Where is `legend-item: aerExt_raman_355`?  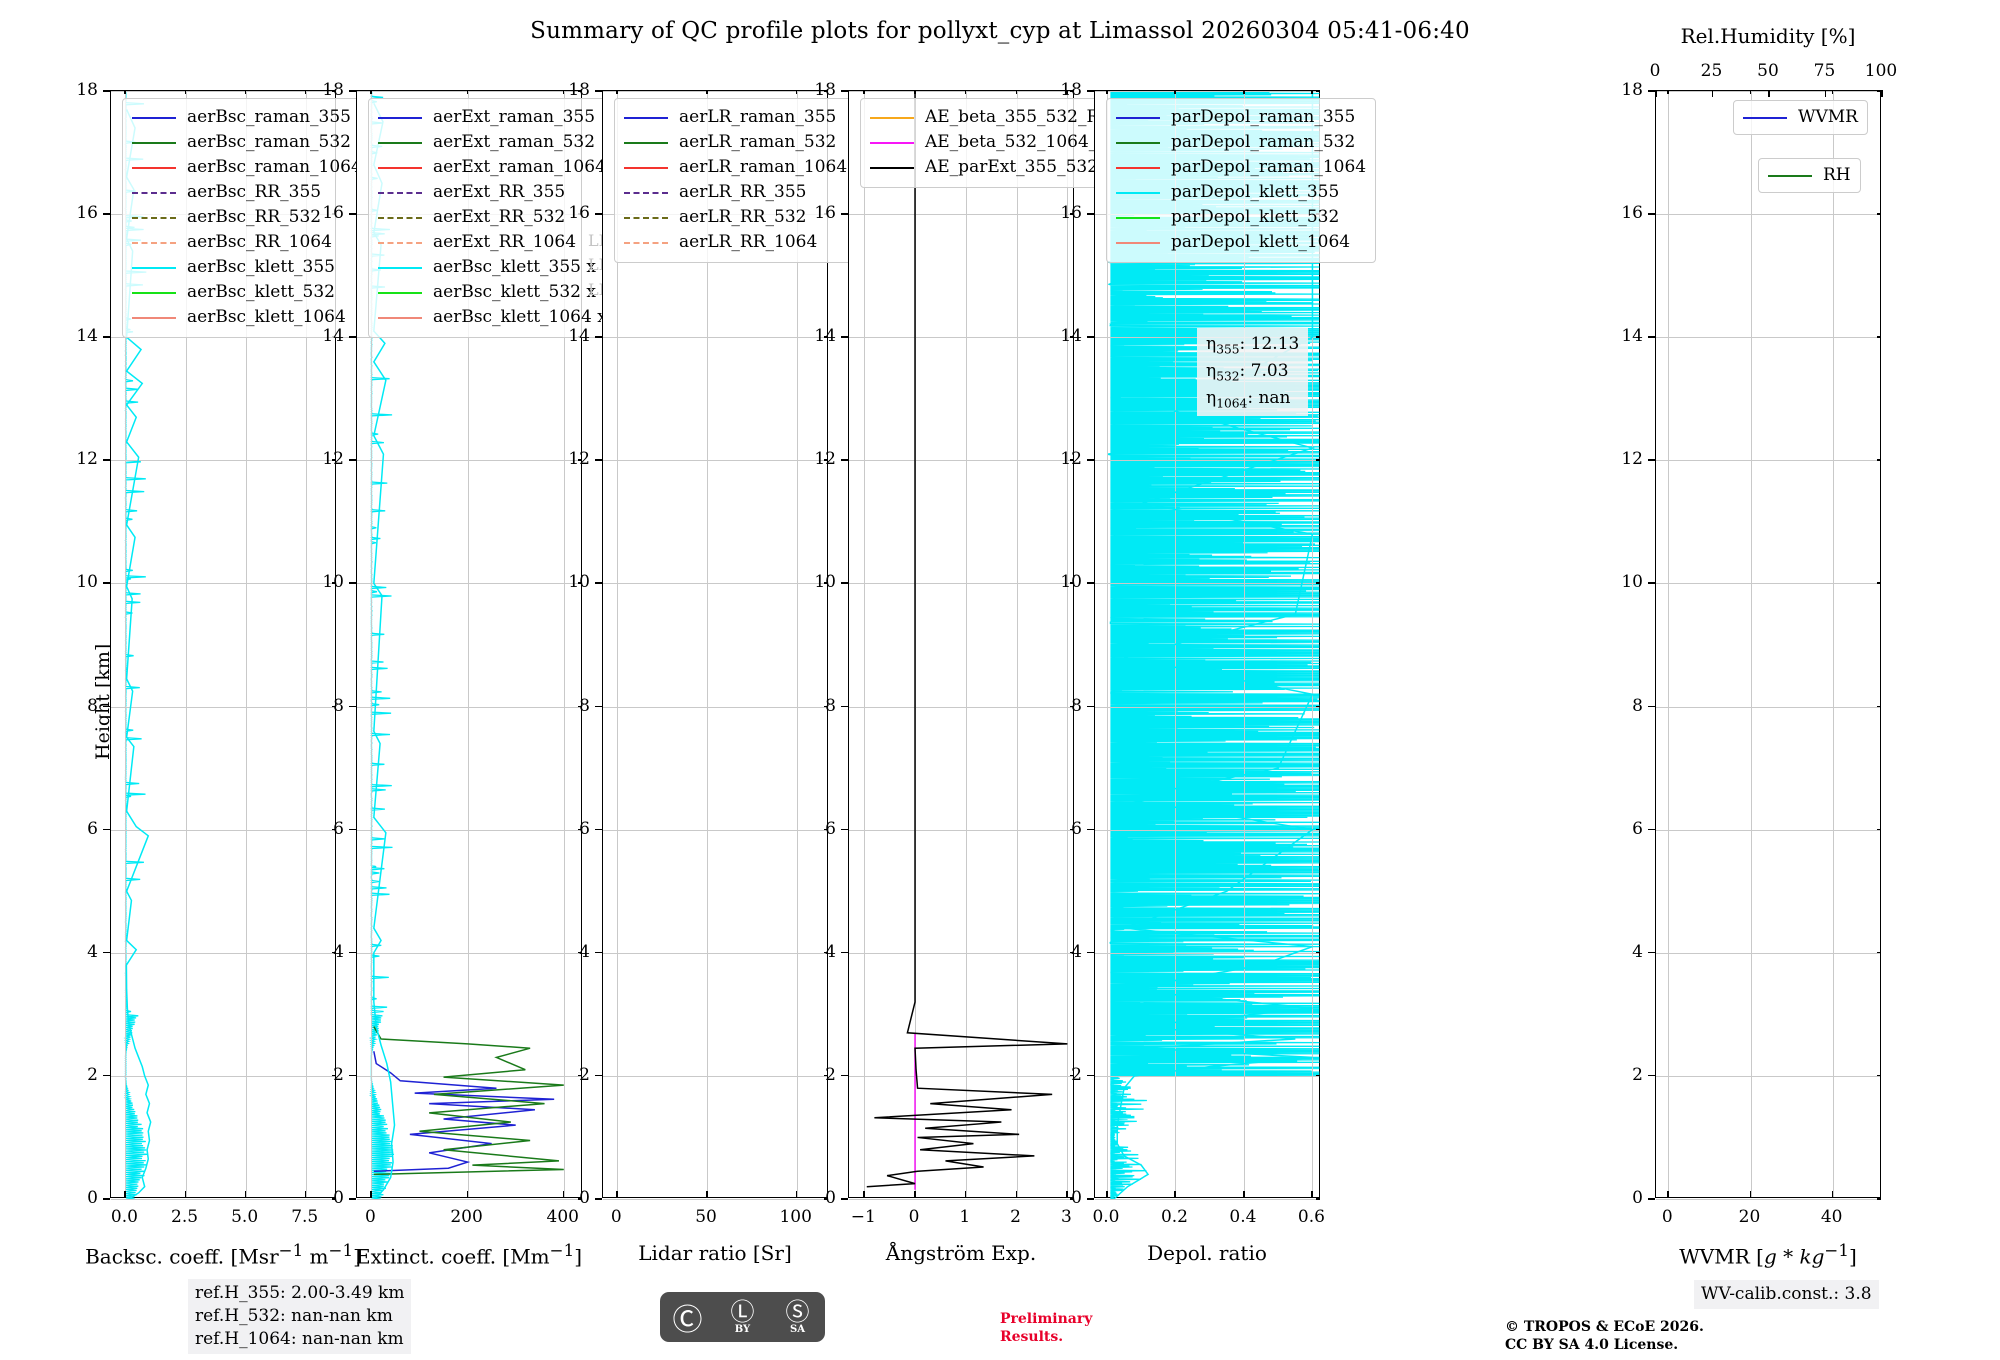
legend-item: aerExt_raman_355 is located at coordinates (507, 117).